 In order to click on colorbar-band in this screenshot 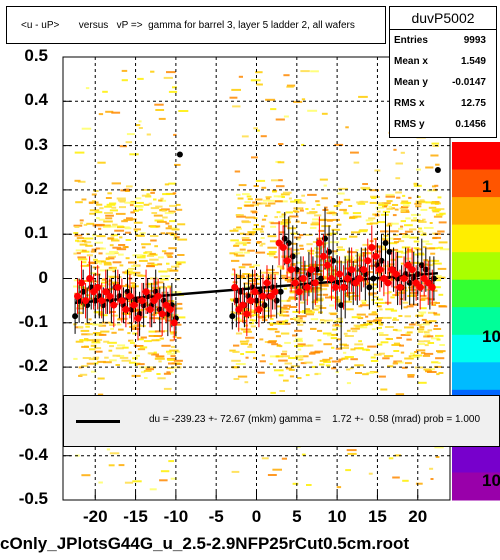, I will do `click(476, 156)`.